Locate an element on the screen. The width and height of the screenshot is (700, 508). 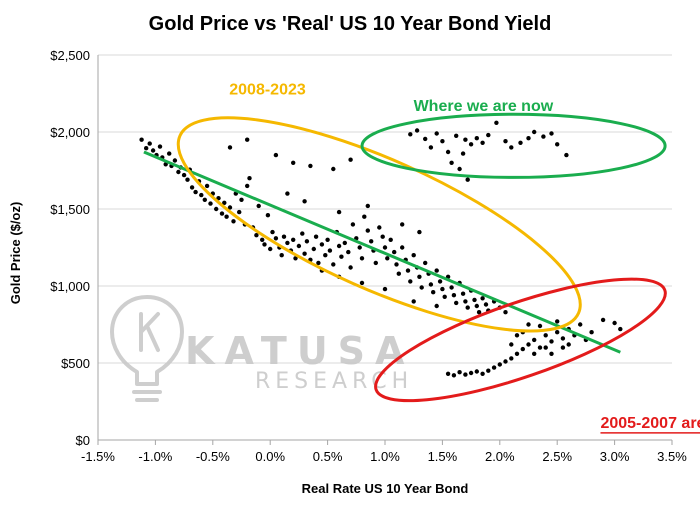
cluster-label: 2008-2023 is located at coordinates (267, 89).